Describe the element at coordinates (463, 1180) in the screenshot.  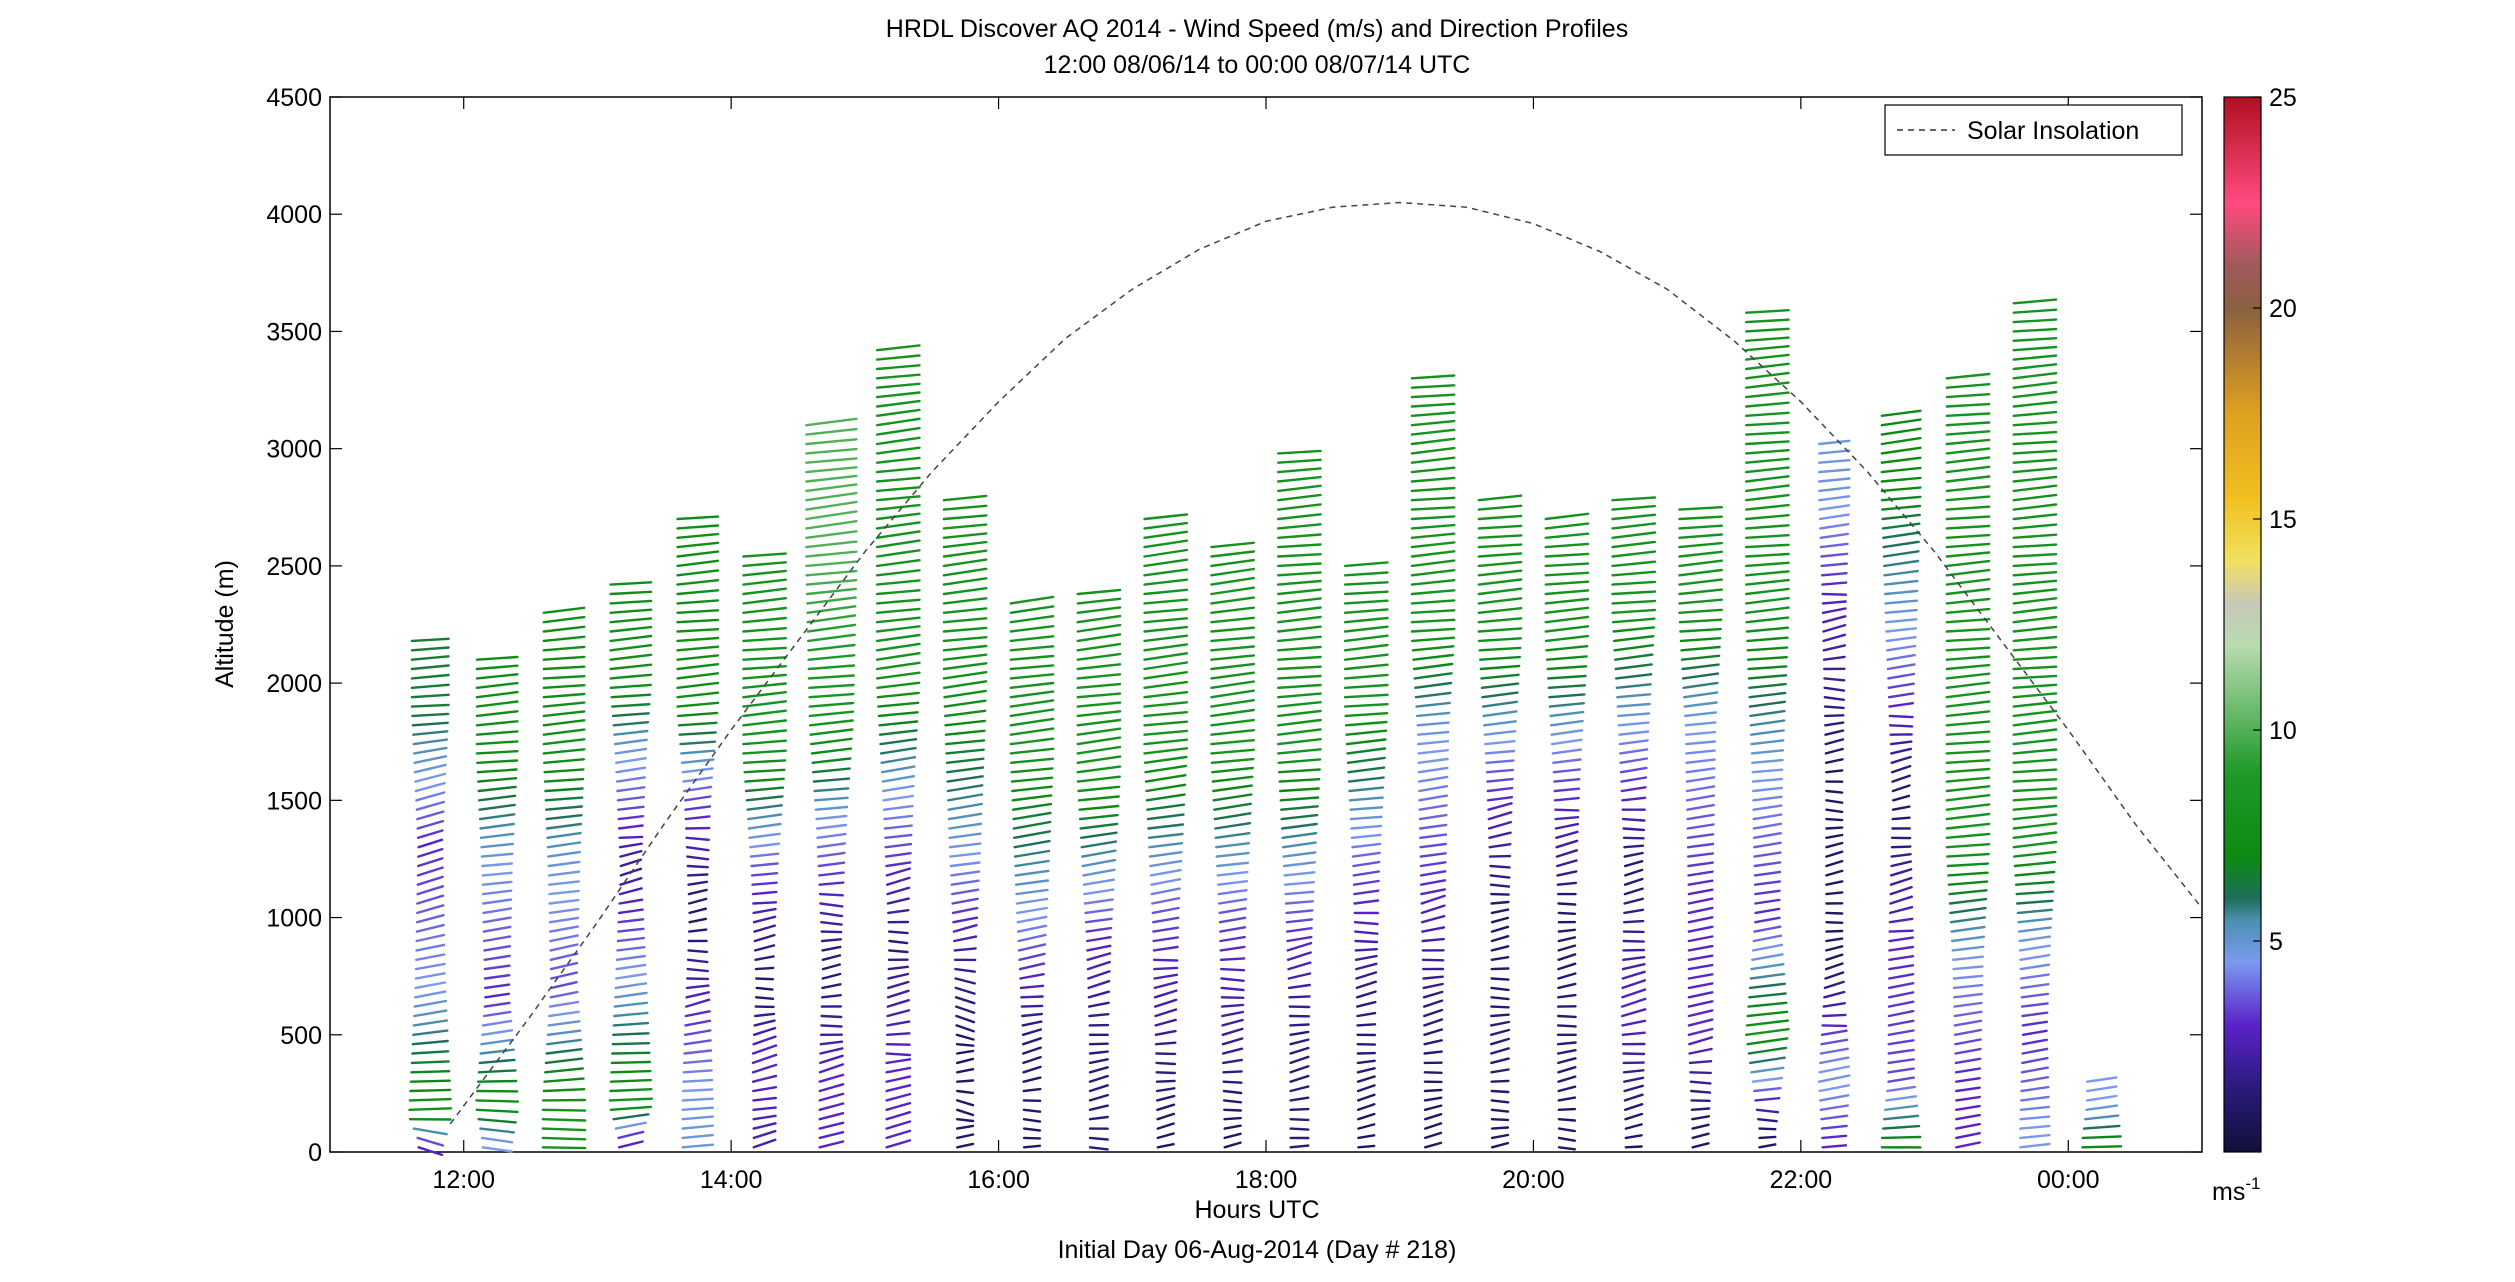
I see `x-tick-label: 12:00` at that location.